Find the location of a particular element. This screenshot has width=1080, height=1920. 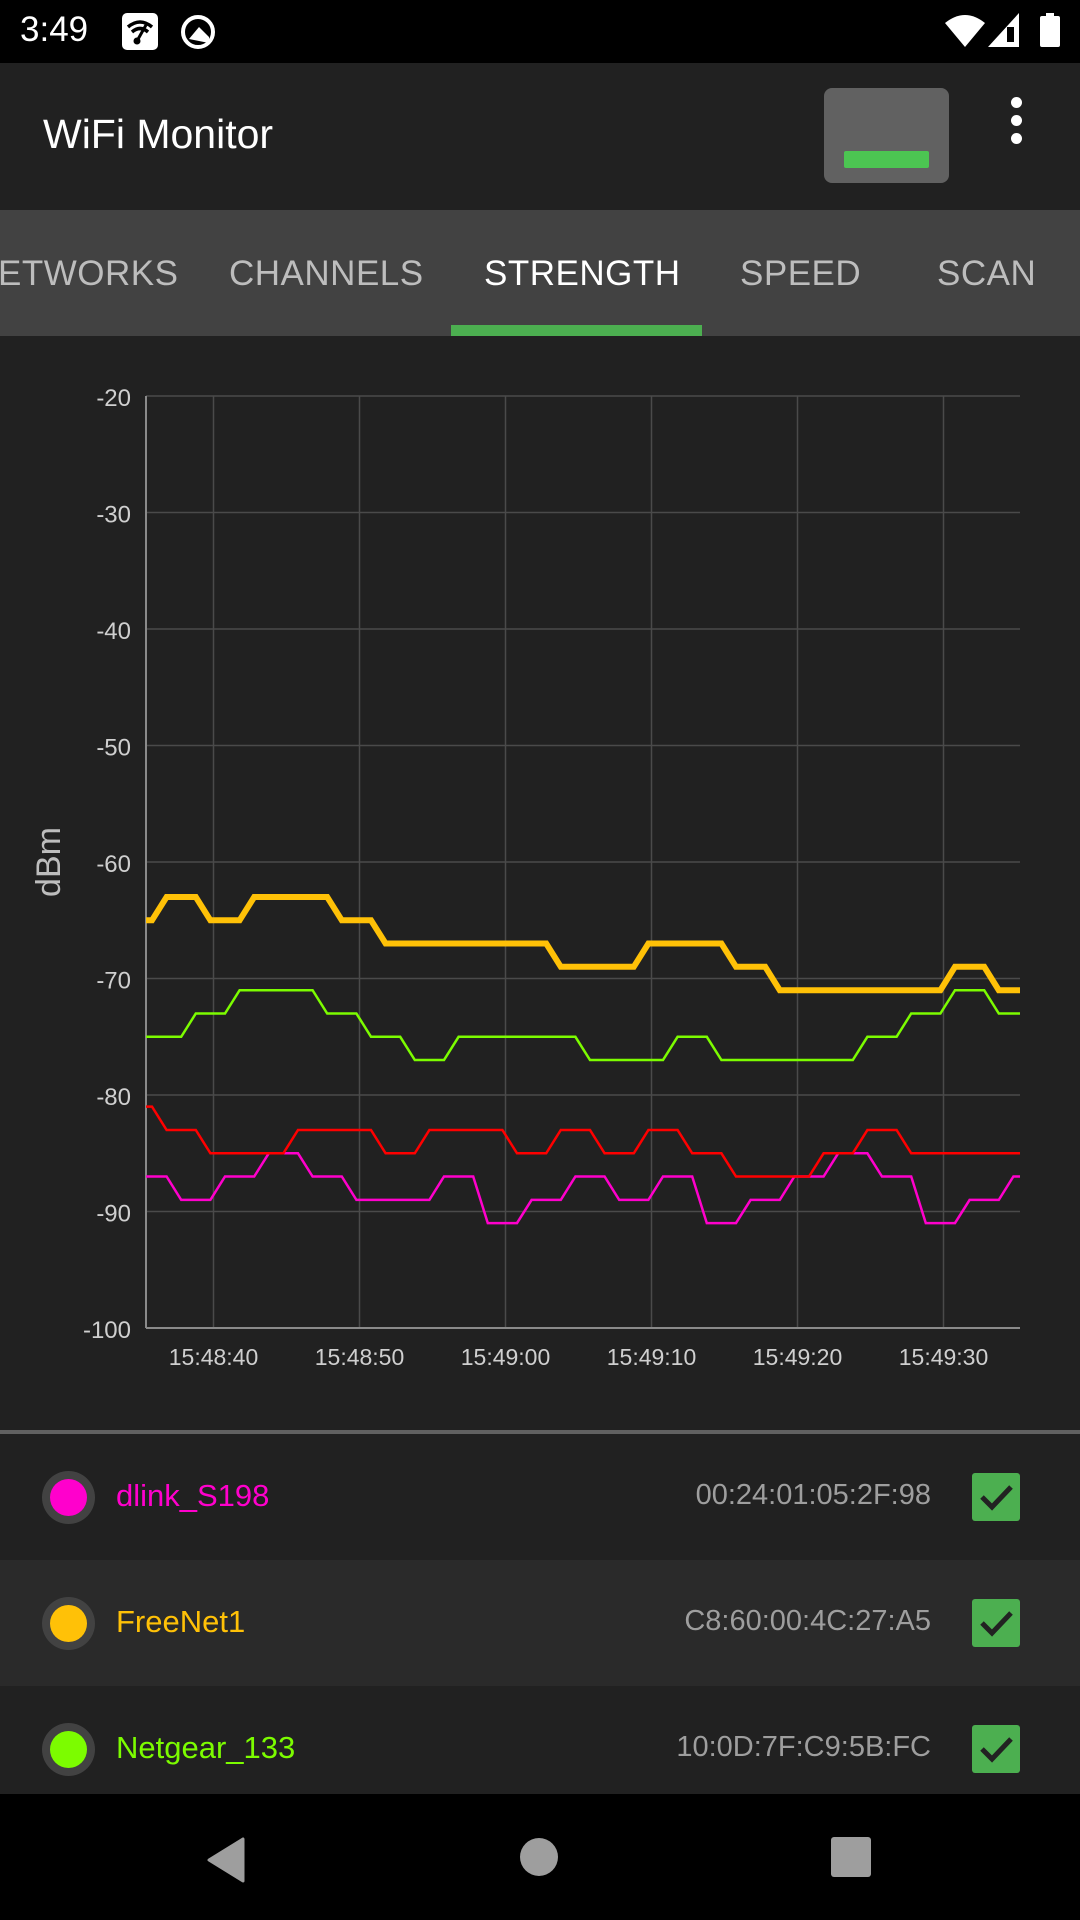

tab-bar: ETWORKS CHANNELS STRENGTH SPEED SCAN is located at coordinates (540, 273).